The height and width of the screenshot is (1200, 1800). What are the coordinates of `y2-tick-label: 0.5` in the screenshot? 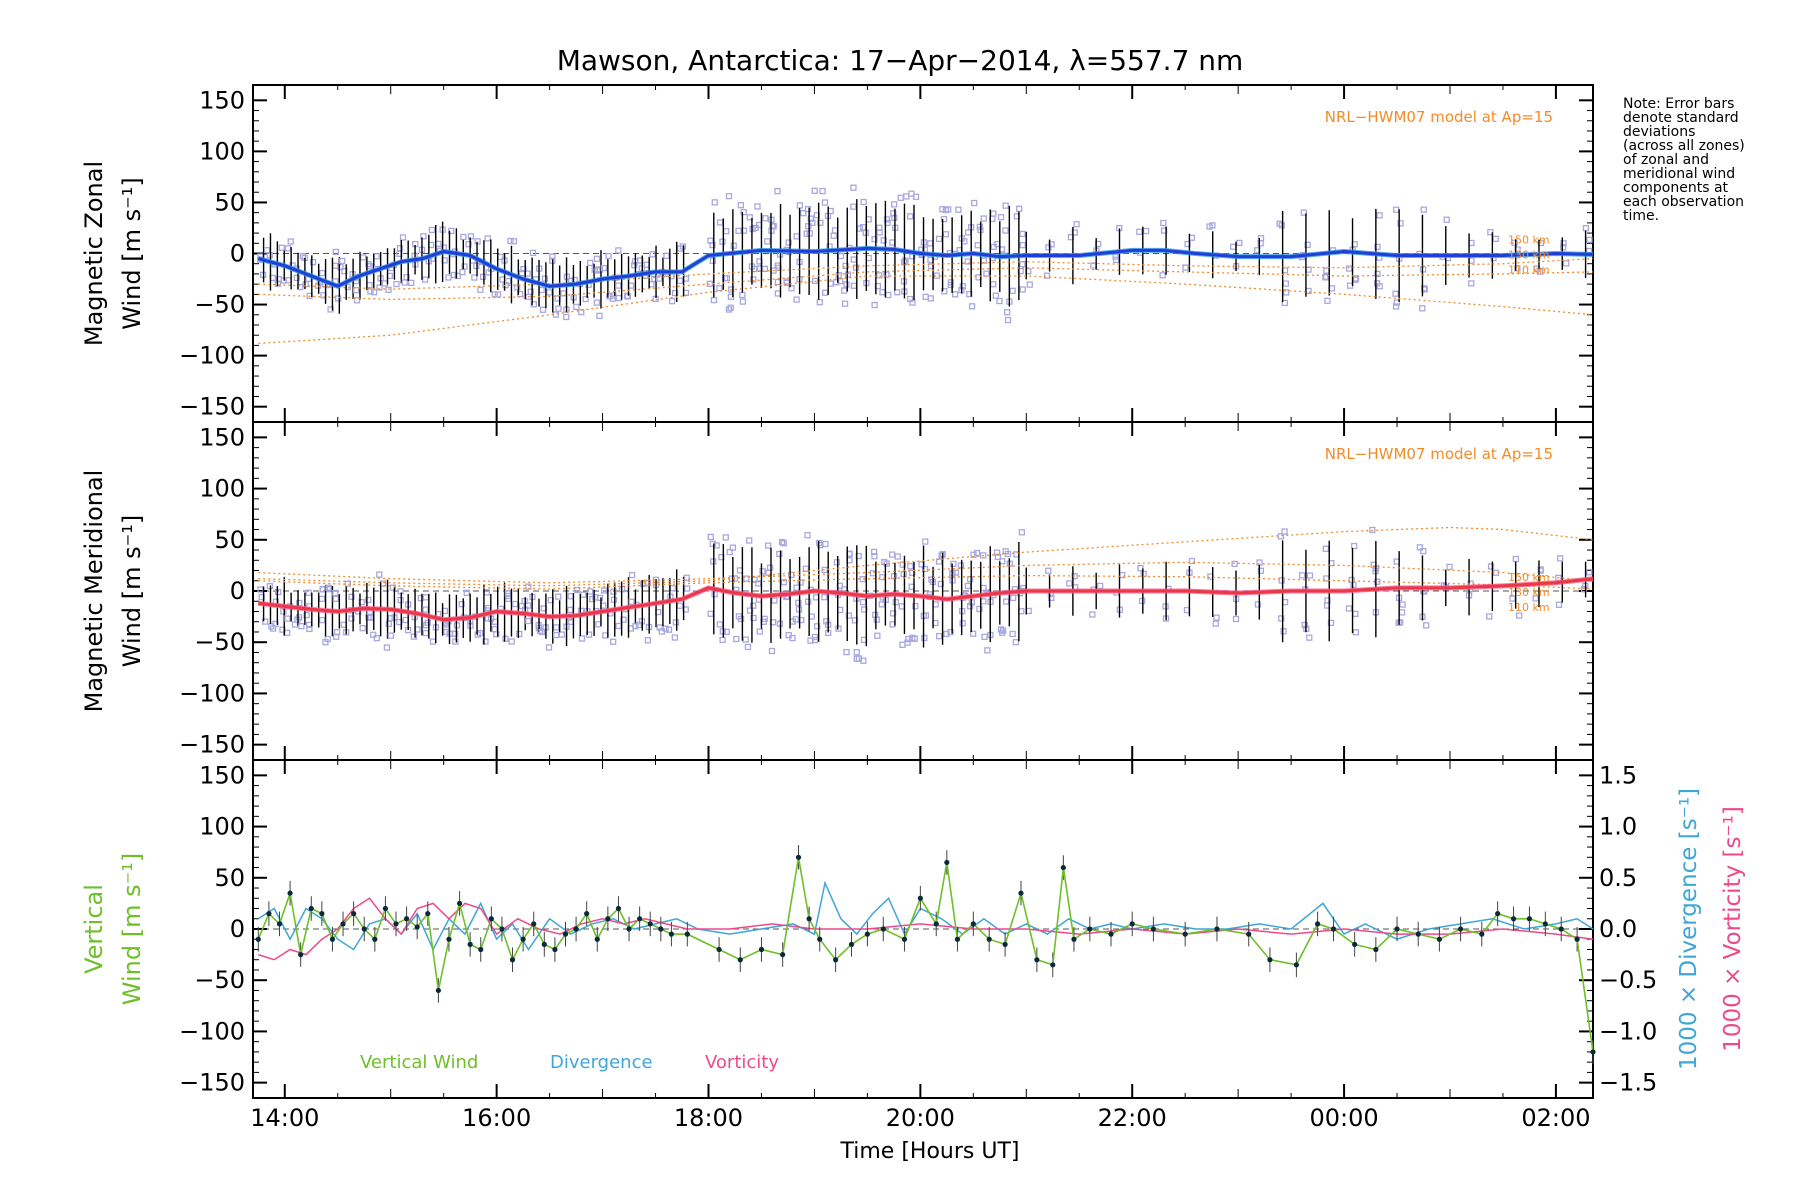 It's located at (1618, 878).